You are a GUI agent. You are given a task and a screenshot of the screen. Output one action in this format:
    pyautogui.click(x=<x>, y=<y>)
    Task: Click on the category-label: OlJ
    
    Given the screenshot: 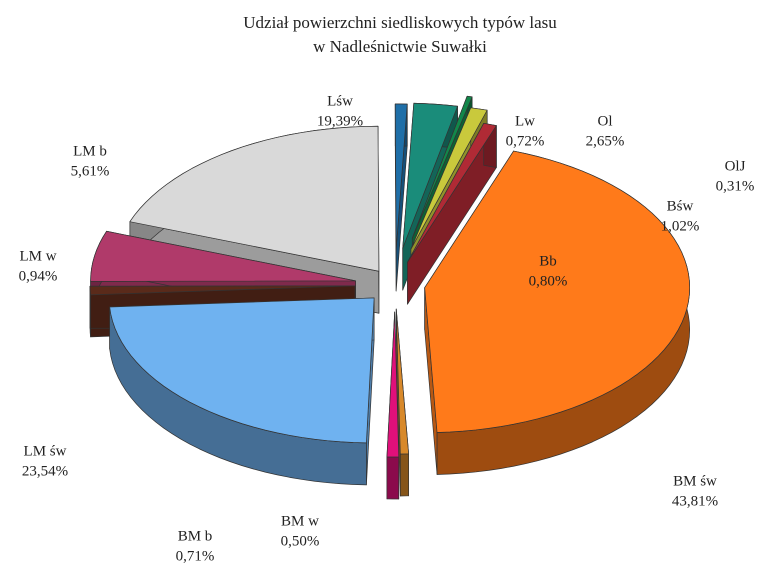 What is the action you would take?
    pyautogui.click(x=735, y=166)
    